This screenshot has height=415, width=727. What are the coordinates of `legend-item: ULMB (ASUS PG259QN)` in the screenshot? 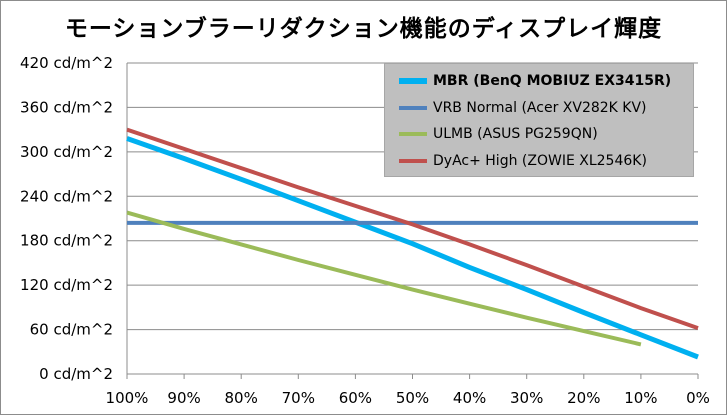 It's located at (539, 134).